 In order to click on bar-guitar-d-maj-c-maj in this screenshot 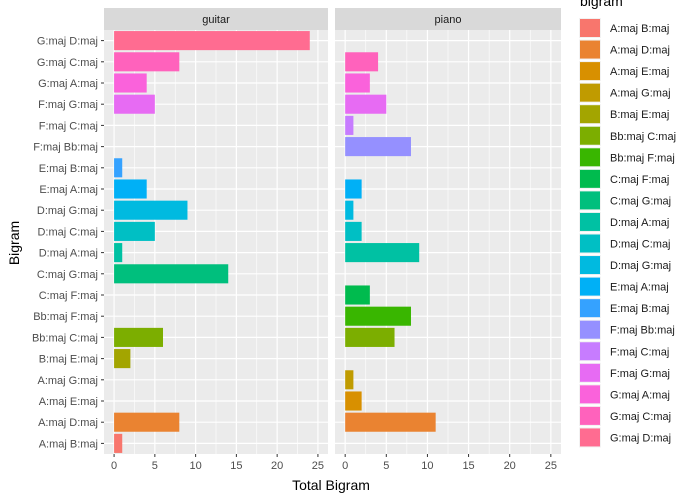, I will do `click(134, 231)`.